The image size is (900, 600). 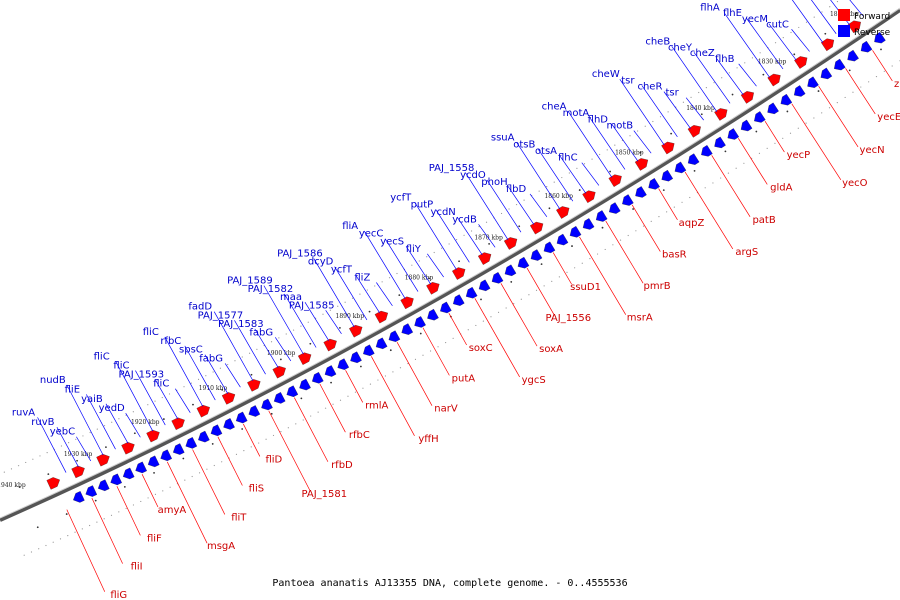 I want to click on reverse-gene-label: fliZ, so click(x=362, y=278).